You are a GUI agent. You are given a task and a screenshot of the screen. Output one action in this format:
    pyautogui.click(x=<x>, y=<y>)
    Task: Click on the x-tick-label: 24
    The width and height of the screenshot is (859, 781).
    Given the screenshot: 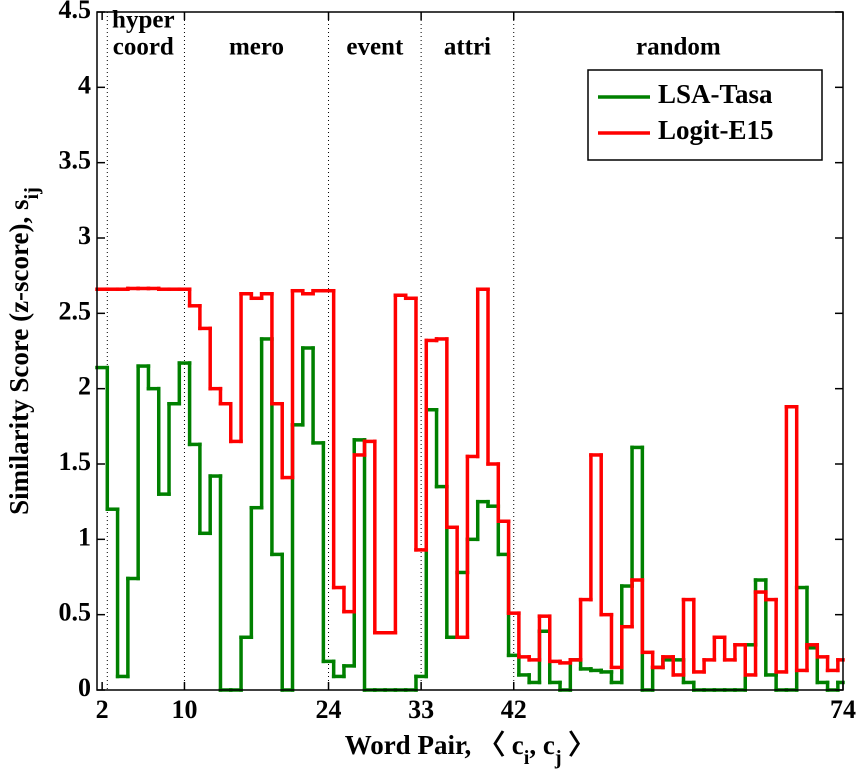 What is the action you would take?
    pyautogui.click(x=329, y=709)
    